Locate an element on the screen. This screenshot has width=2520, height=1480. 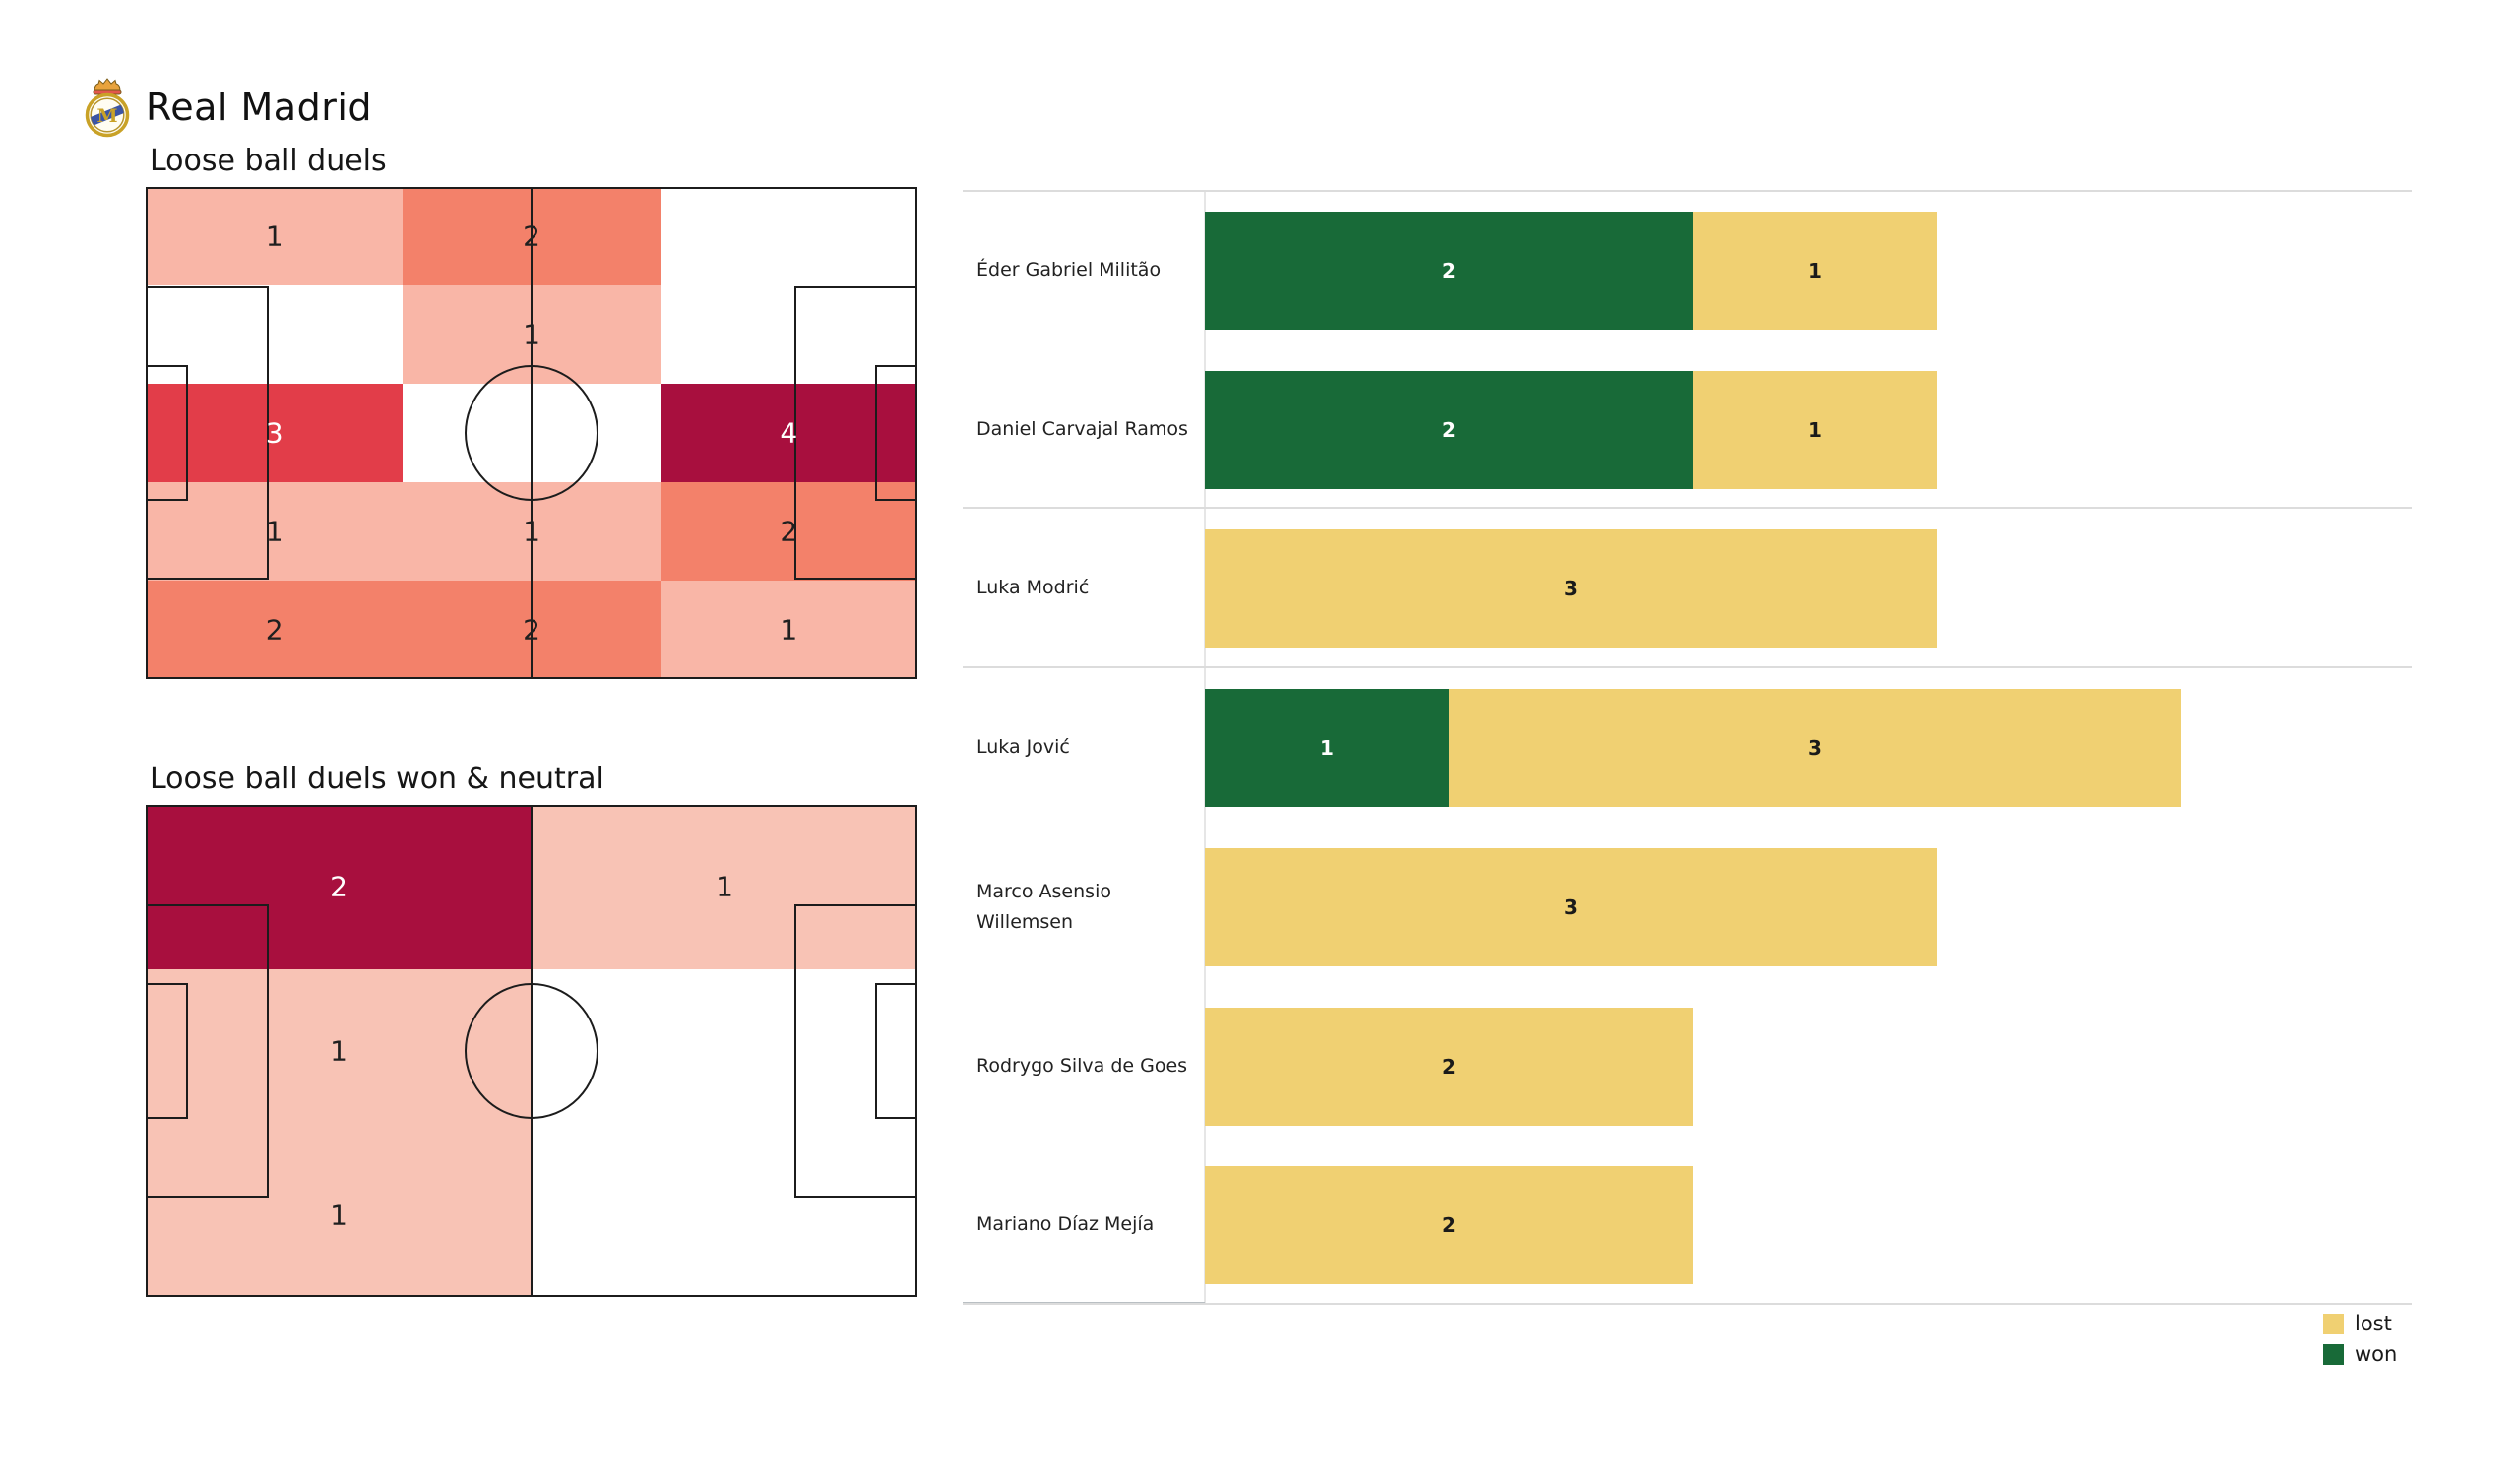
heat-zone-r4c2 is located at coordinates (788, 630).